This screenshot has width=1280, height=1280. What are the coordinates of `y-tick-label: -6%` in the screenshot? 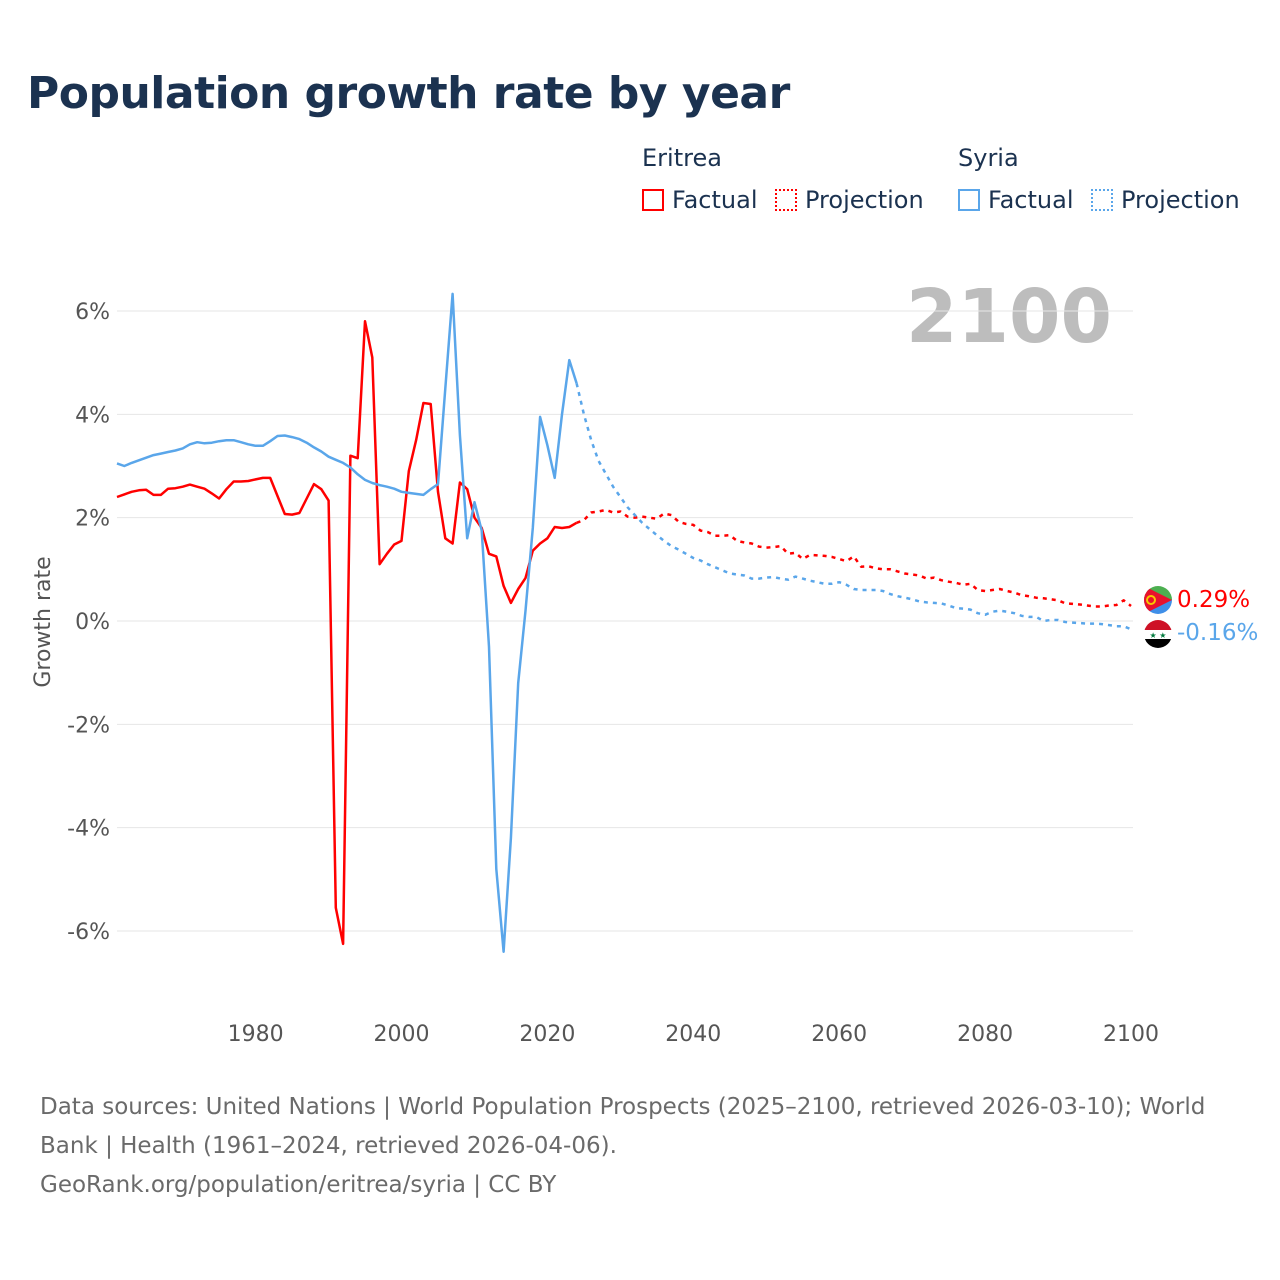 It's located at (88, 932).